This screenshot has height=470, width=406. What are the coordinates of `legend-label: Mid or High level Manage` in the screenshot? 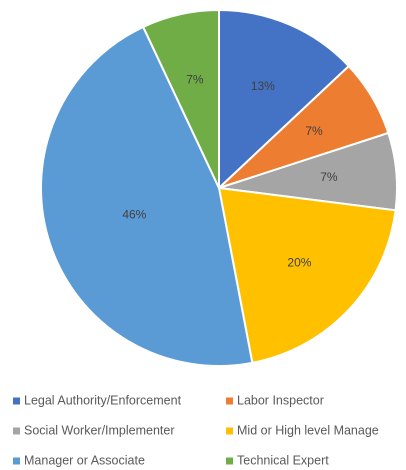 It's located at (308, 430).